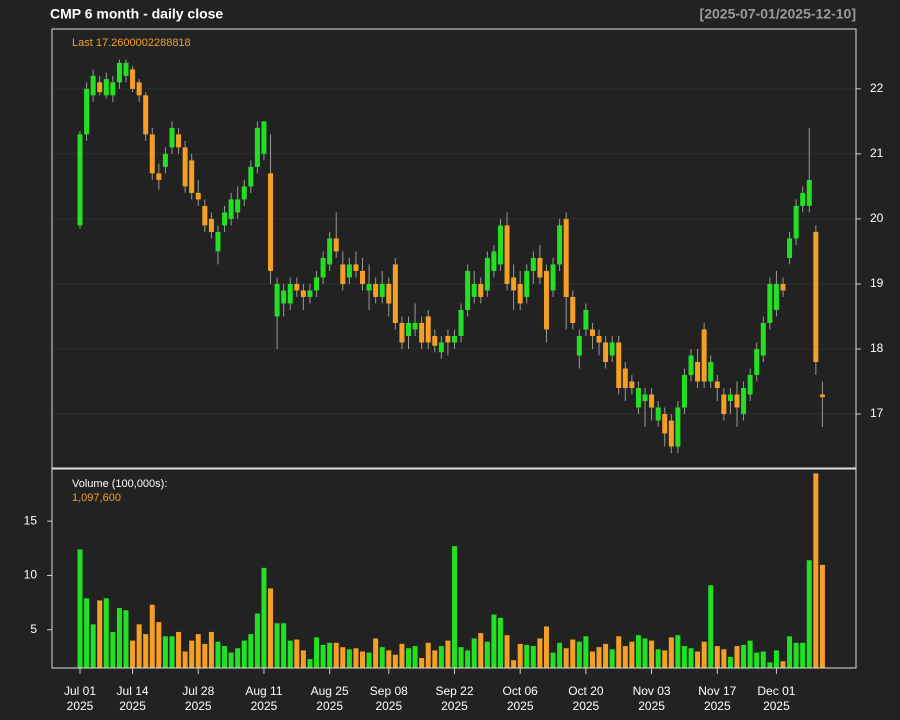 The width and height of the screenshot is (900, 720). I want to click on x-tick-label: Jul 01, so click(80, 691).